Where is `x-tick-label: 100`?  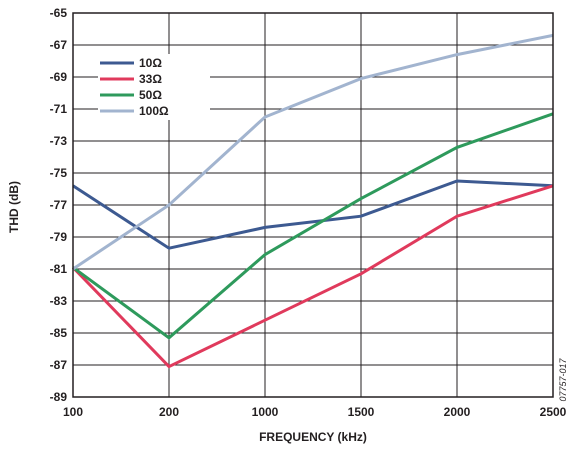 x-tick-label: 100 is located at coordinates (73, 412).